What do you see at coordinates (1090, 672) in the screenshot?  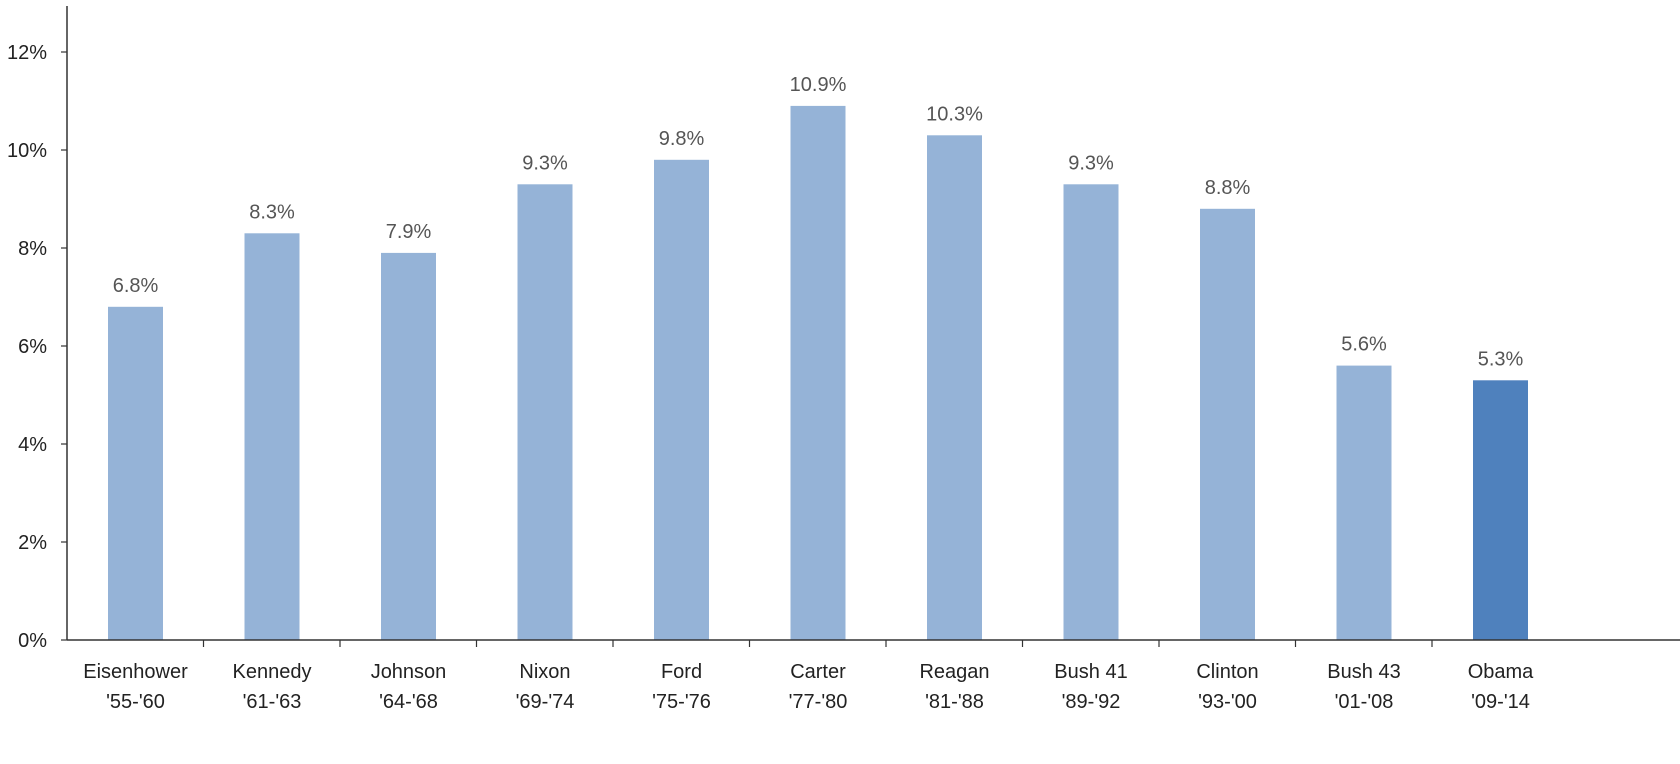 I see `x-tick-label: Bush 41` at bounding box center [1090, 672].